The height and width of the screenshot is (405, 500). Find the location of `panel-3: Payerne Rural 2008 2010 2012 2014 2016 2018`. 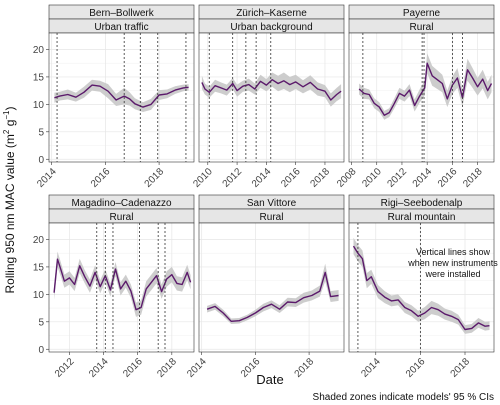

panel-3: Payerne Rural 2008 2010 2012 2014 2016 2018 is located at coordinates (415, 97).